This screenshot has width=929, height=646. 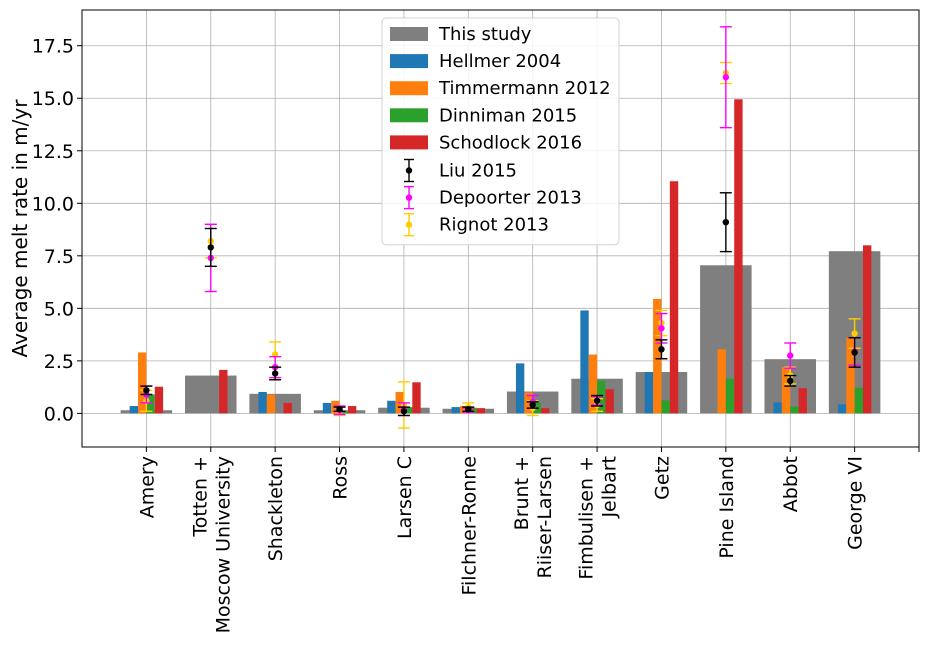 I want to click on x-tick-label-line: Amery, so click(x=147, y=487).